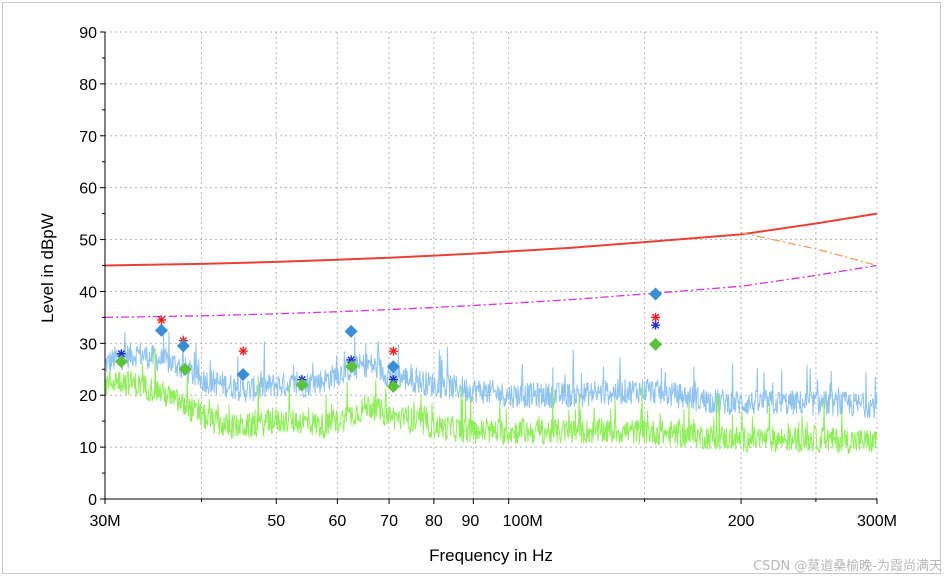  Describe the element at coordinates (741, 521) in the screenshot. I see `x-tick-label: 200` at that location.